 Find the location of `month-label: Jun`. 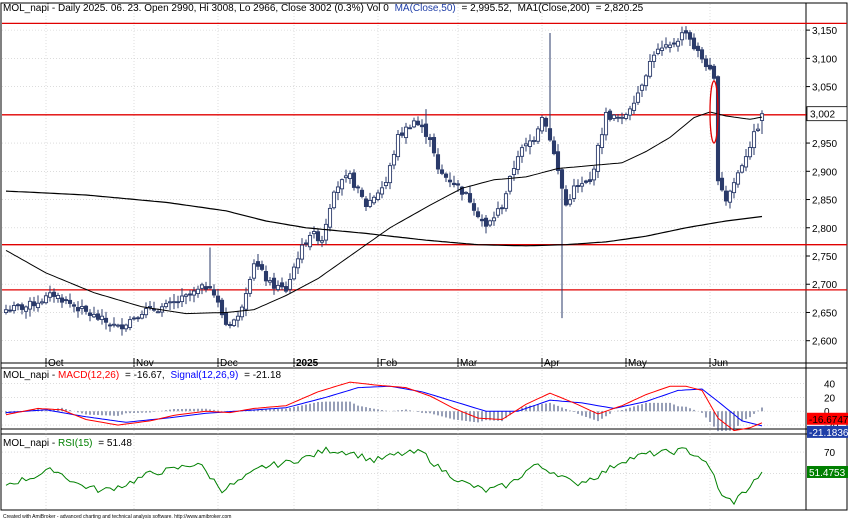

month-label: Jun is located at coordinates (720, 363).